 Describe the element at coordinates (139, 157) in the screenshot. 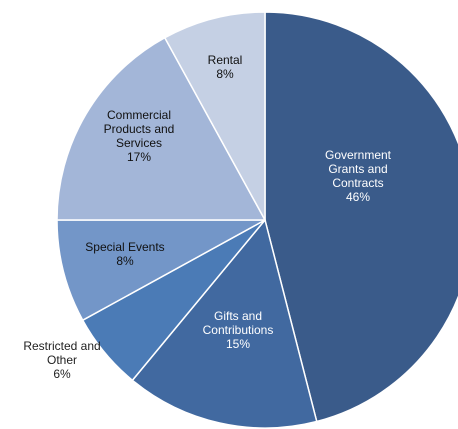

I see `slice-value-label: 17%` at that location.